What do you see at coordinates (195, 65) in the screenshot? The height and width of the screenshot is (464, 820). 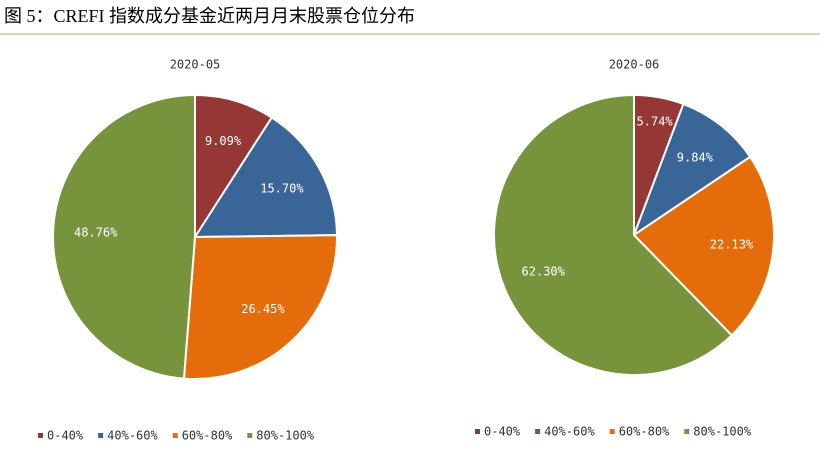 I see `chart-title: 2020-05` at bounding box center [195, 65].